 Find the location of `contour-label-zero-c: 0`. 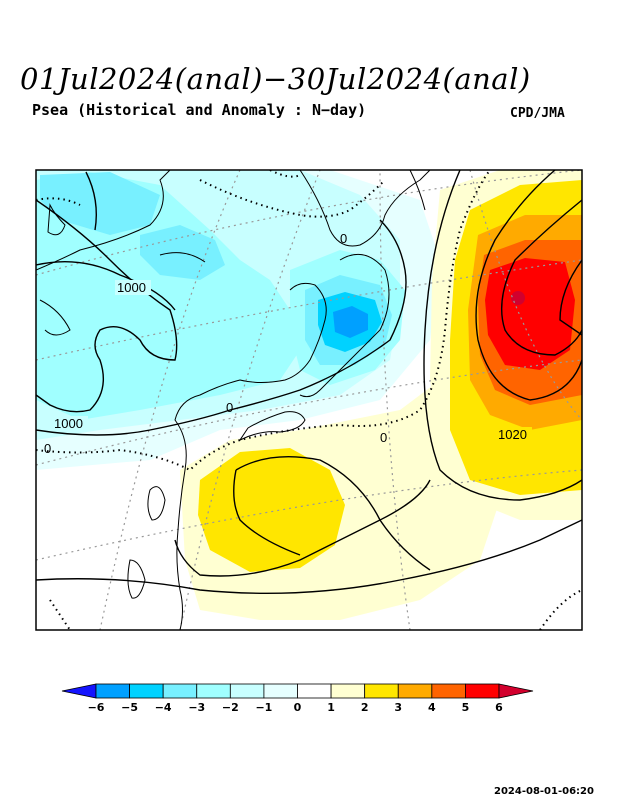

contour-label-zero-c: 0 is located at coordinates (229, 407).